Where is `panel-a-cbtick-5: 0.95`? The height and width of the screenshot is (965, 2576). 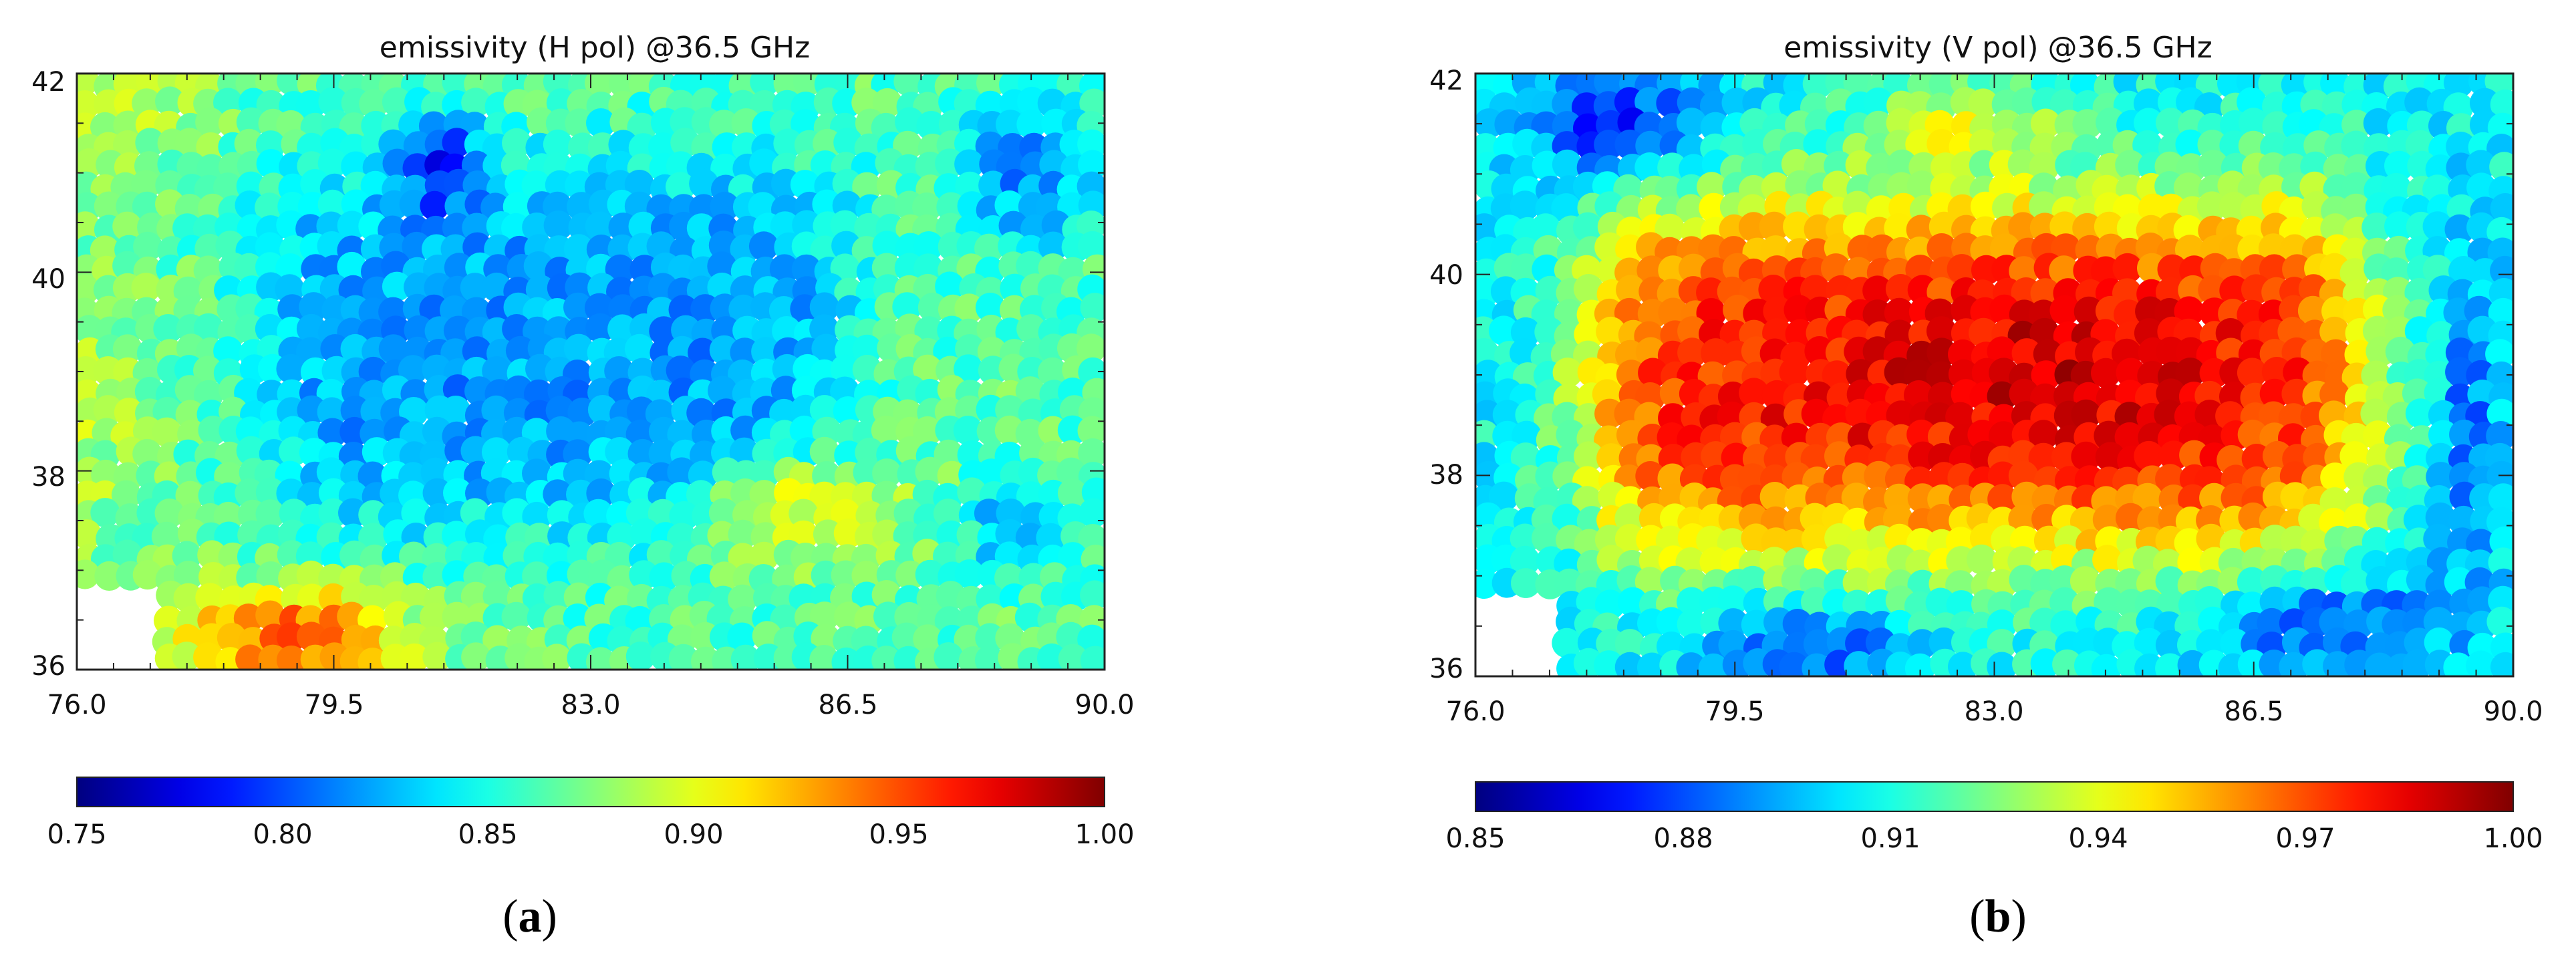 panel-a-cbtick-5: 0.95 is located at coordinates (898, 834).